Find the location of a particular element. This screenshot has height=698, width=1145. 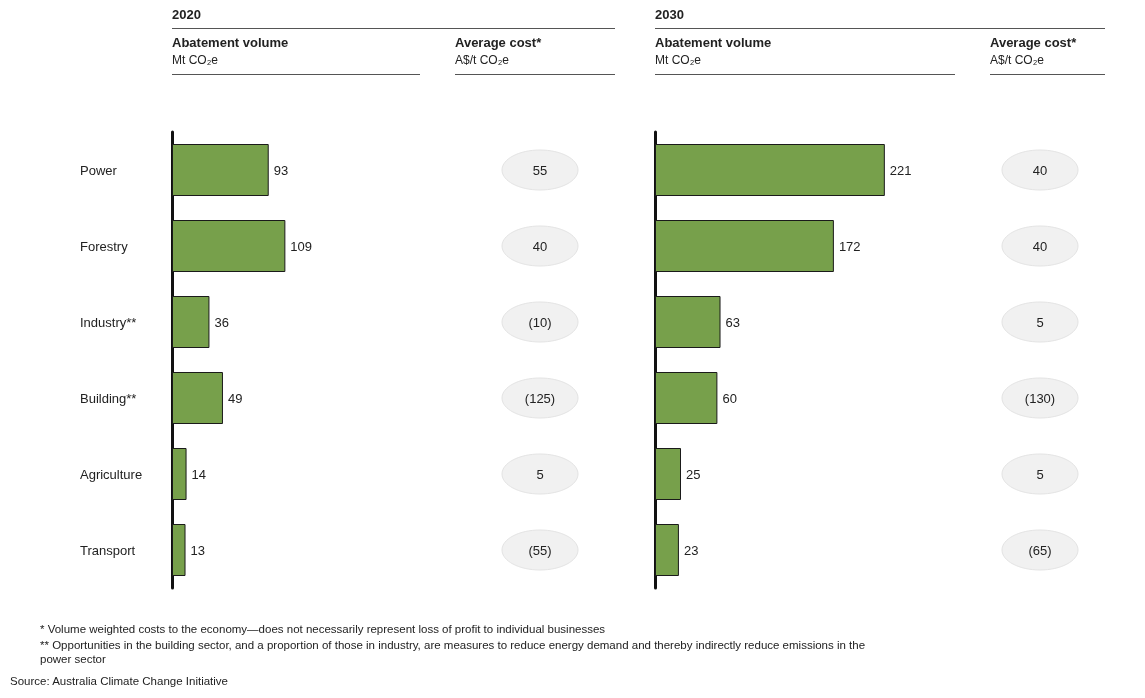

data-label: (130) is located at coordinates (1040, 398).